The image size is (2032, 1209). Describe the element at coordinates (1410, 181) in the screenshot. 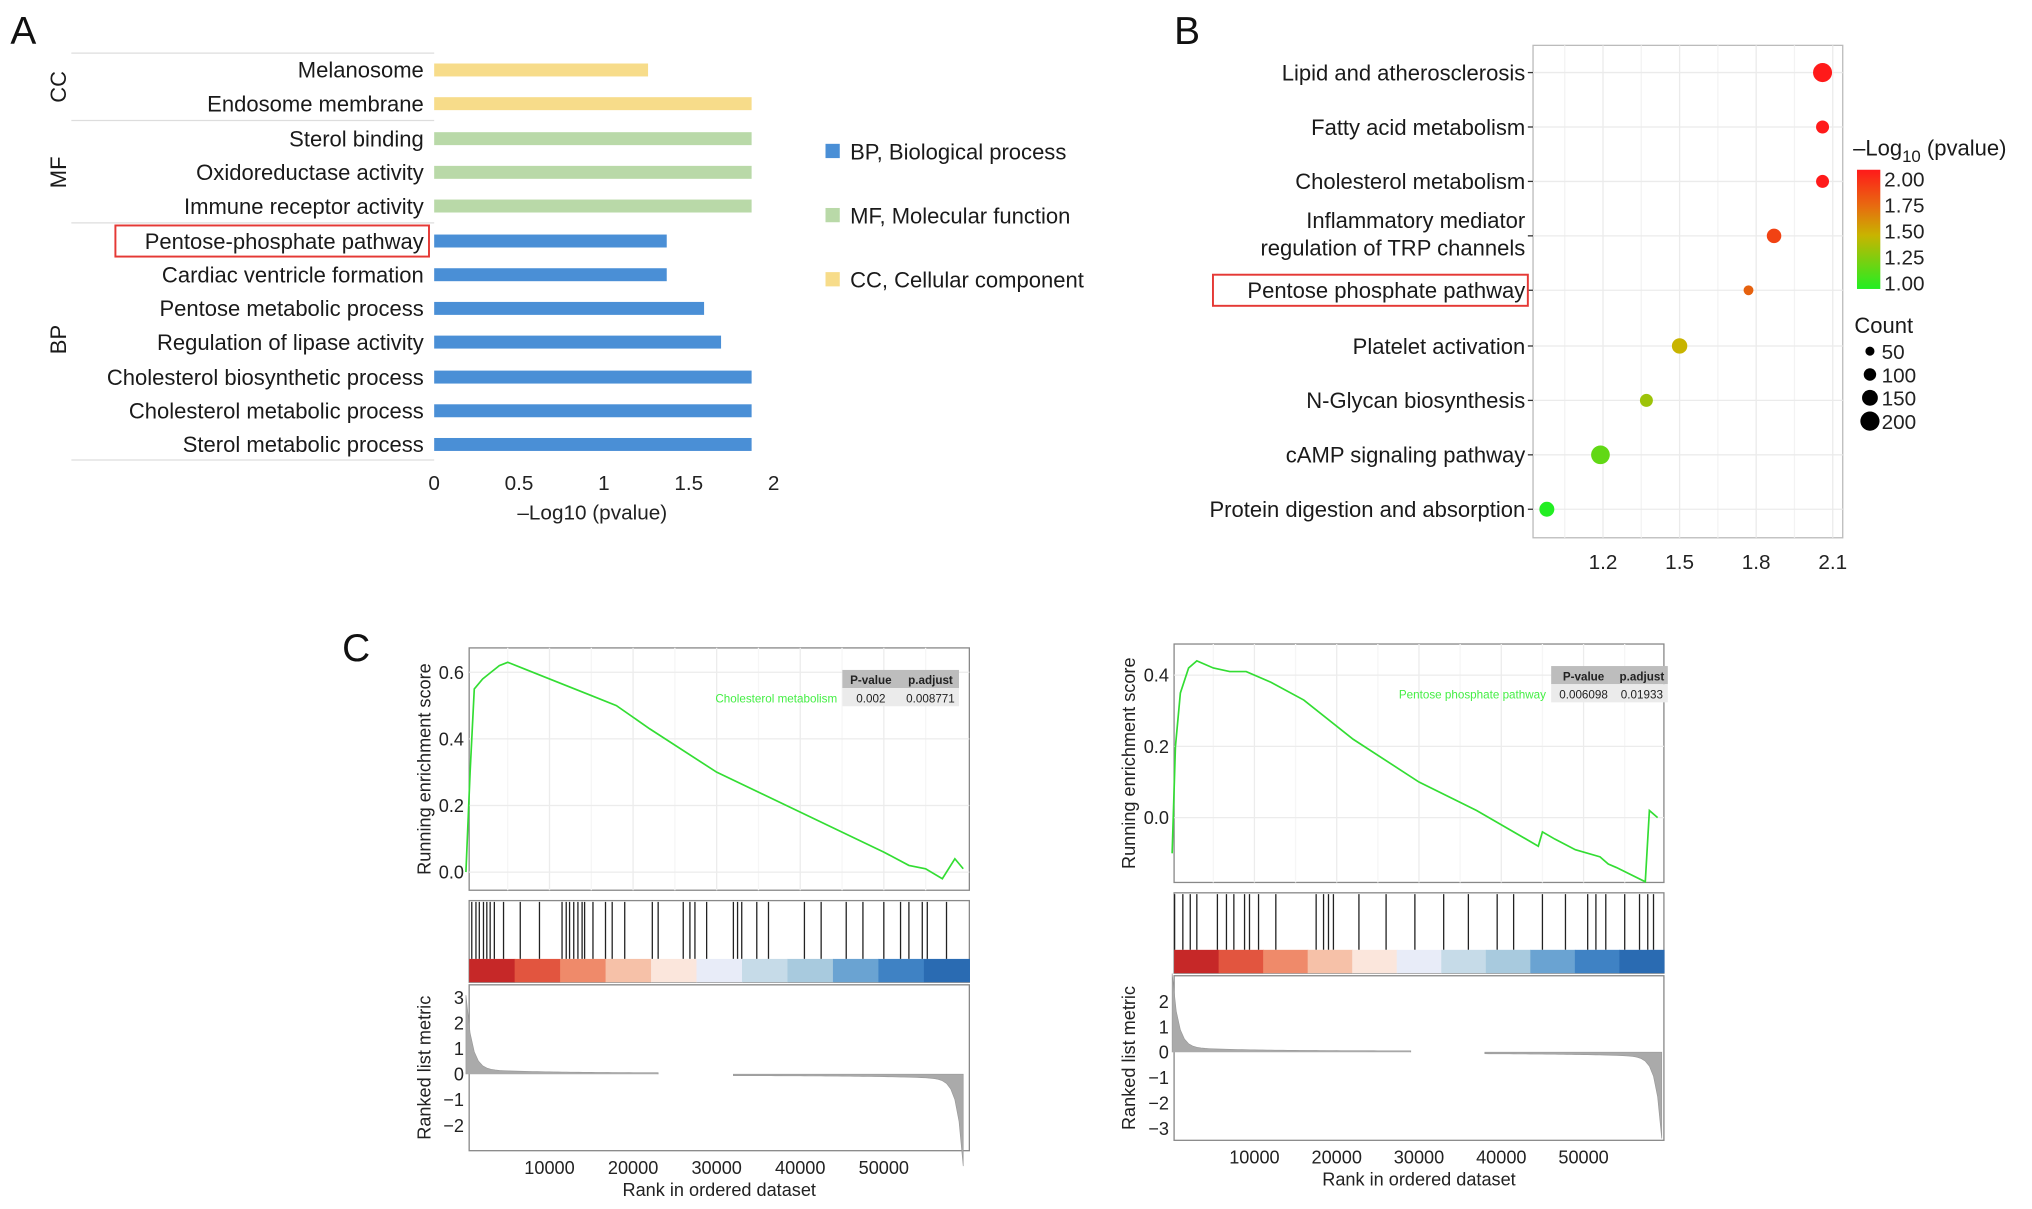

I see `category-label: Cholesterol metabolism` at that location.